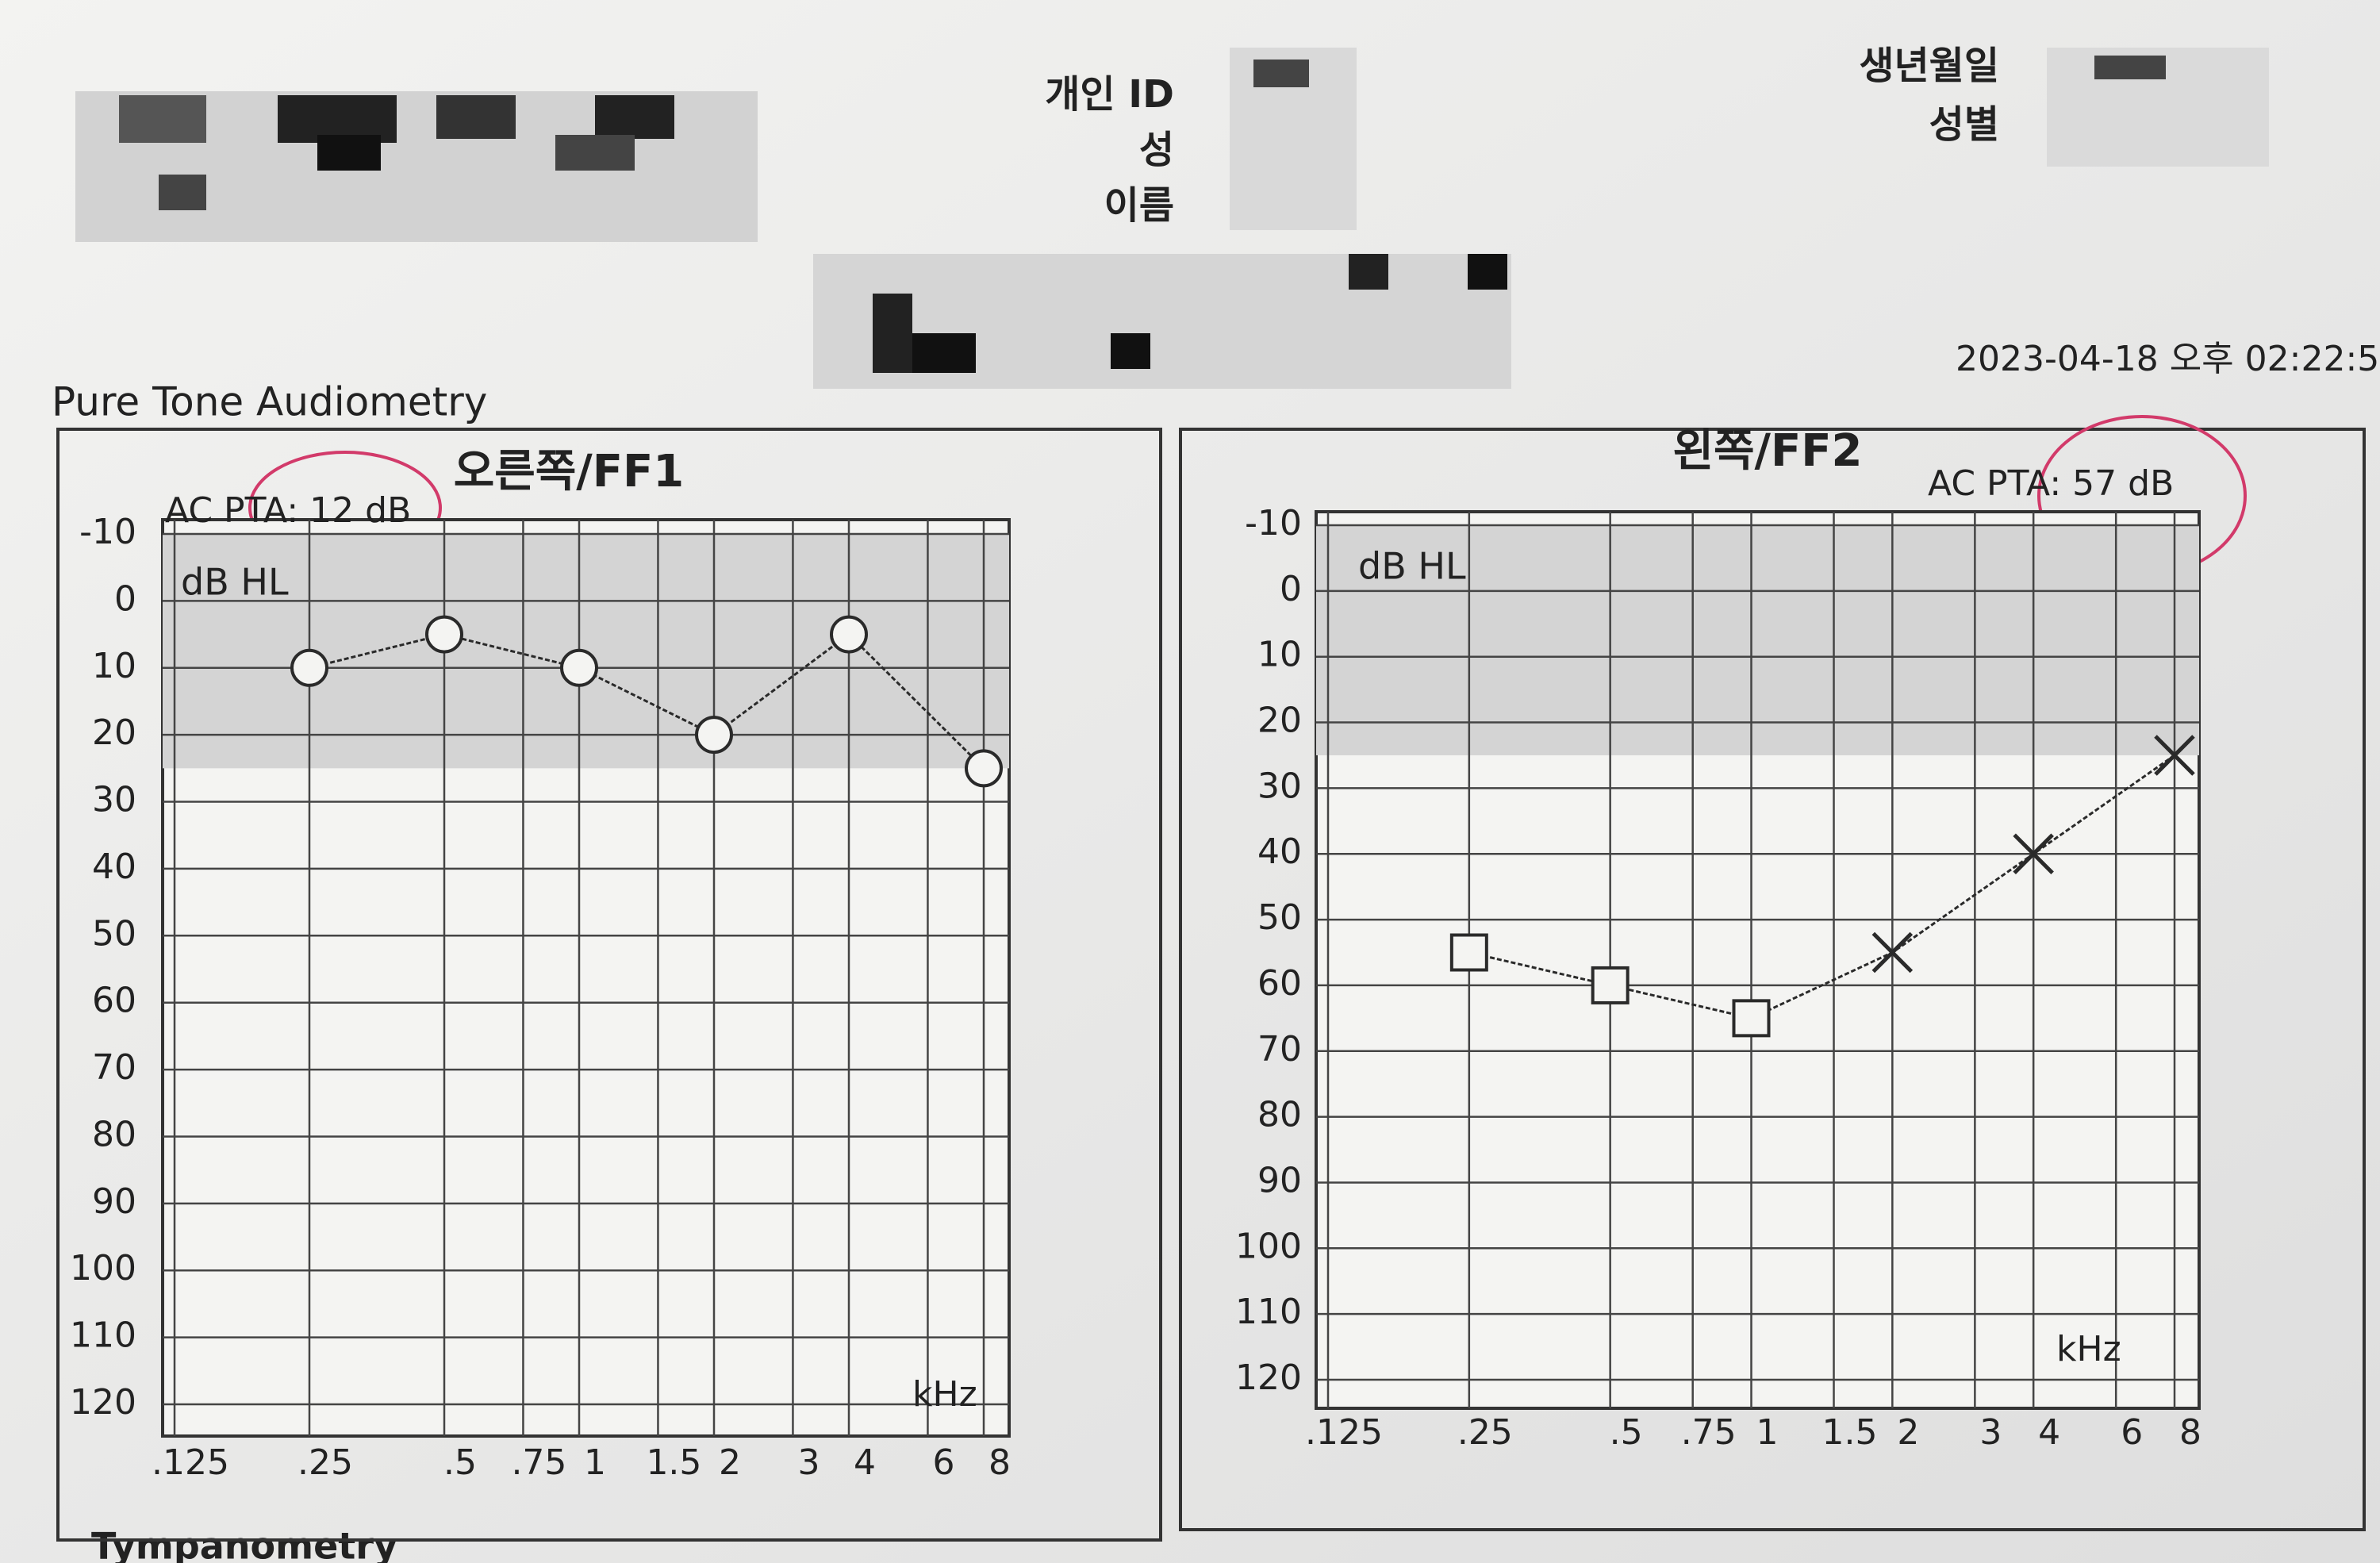 Image resolution: width=2380 pixels, height=1563 pixels. I want to click on header: 개인 ID 성 이름 생년월일 성별, so click(1522, 136).